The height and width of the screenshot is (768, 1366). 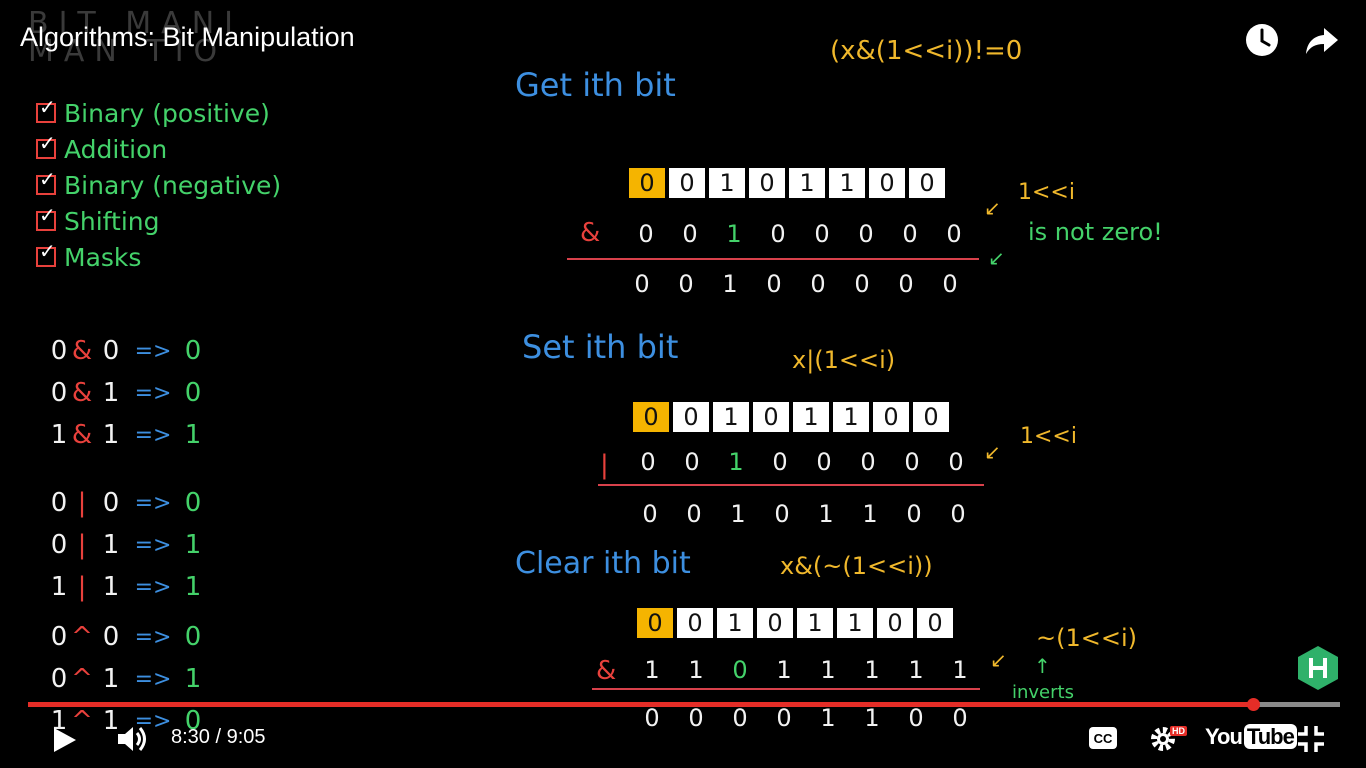 I want to click on video-title: Algorithms: Bit Manipulation, so click(x=187, y=37).